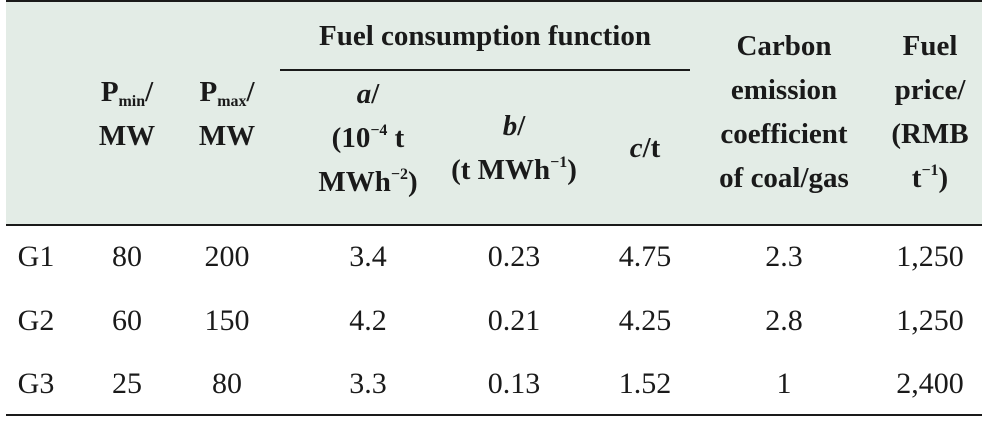  Describe the element at coordinates (930, 112) in the screenshot. I see `header-fuel-price: Fuel price/ (RMB t−1)` at that location.